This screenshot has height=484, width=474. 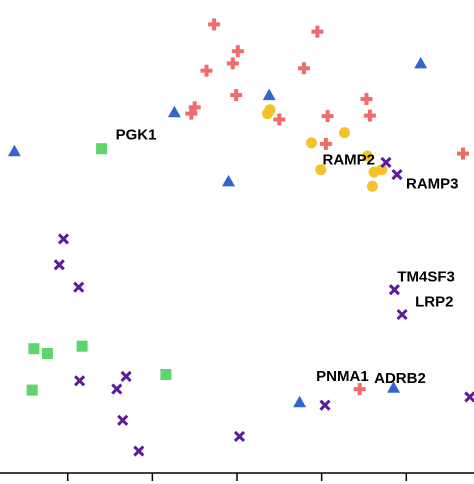 I want to click on point-label-ramp2: RAMP2, so click(x=348, y=159).